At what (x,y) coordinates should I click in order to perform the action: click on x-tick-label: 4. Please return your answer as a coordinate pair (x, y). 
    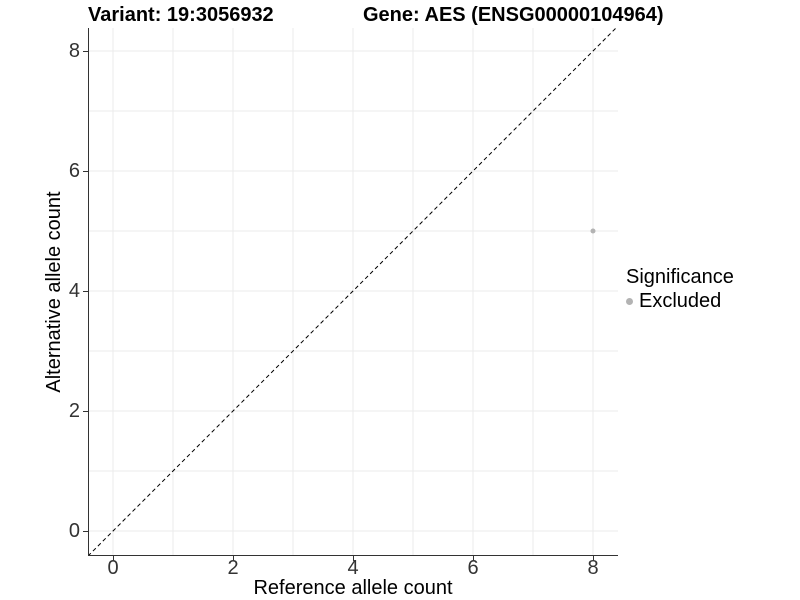
    Looking at the image, I should click on (353, 568).